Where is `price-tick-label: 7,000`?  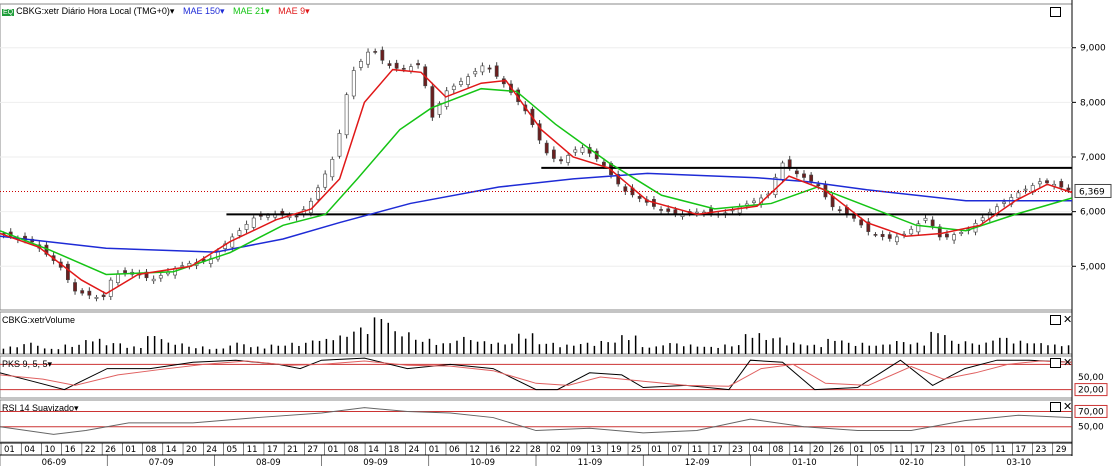
price-tick-label: 7,000 is located at coordinates (1093, 158).